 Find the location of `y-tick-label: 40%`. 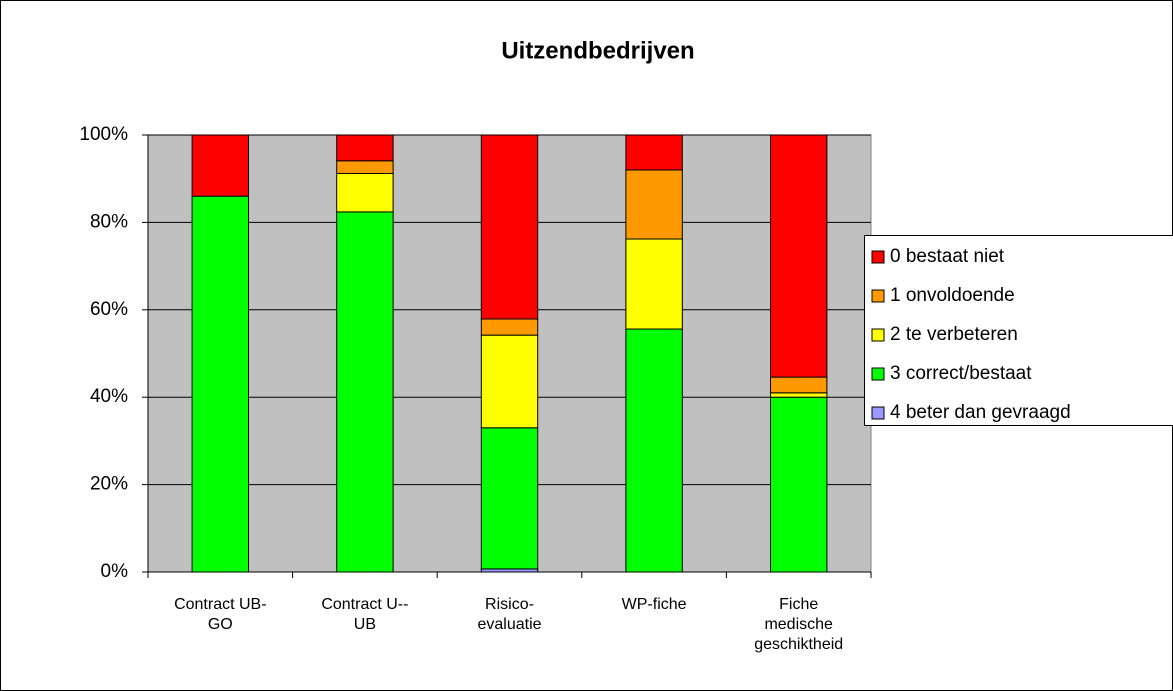

y-tick-label: 40% is located at coordinates (109, 396).